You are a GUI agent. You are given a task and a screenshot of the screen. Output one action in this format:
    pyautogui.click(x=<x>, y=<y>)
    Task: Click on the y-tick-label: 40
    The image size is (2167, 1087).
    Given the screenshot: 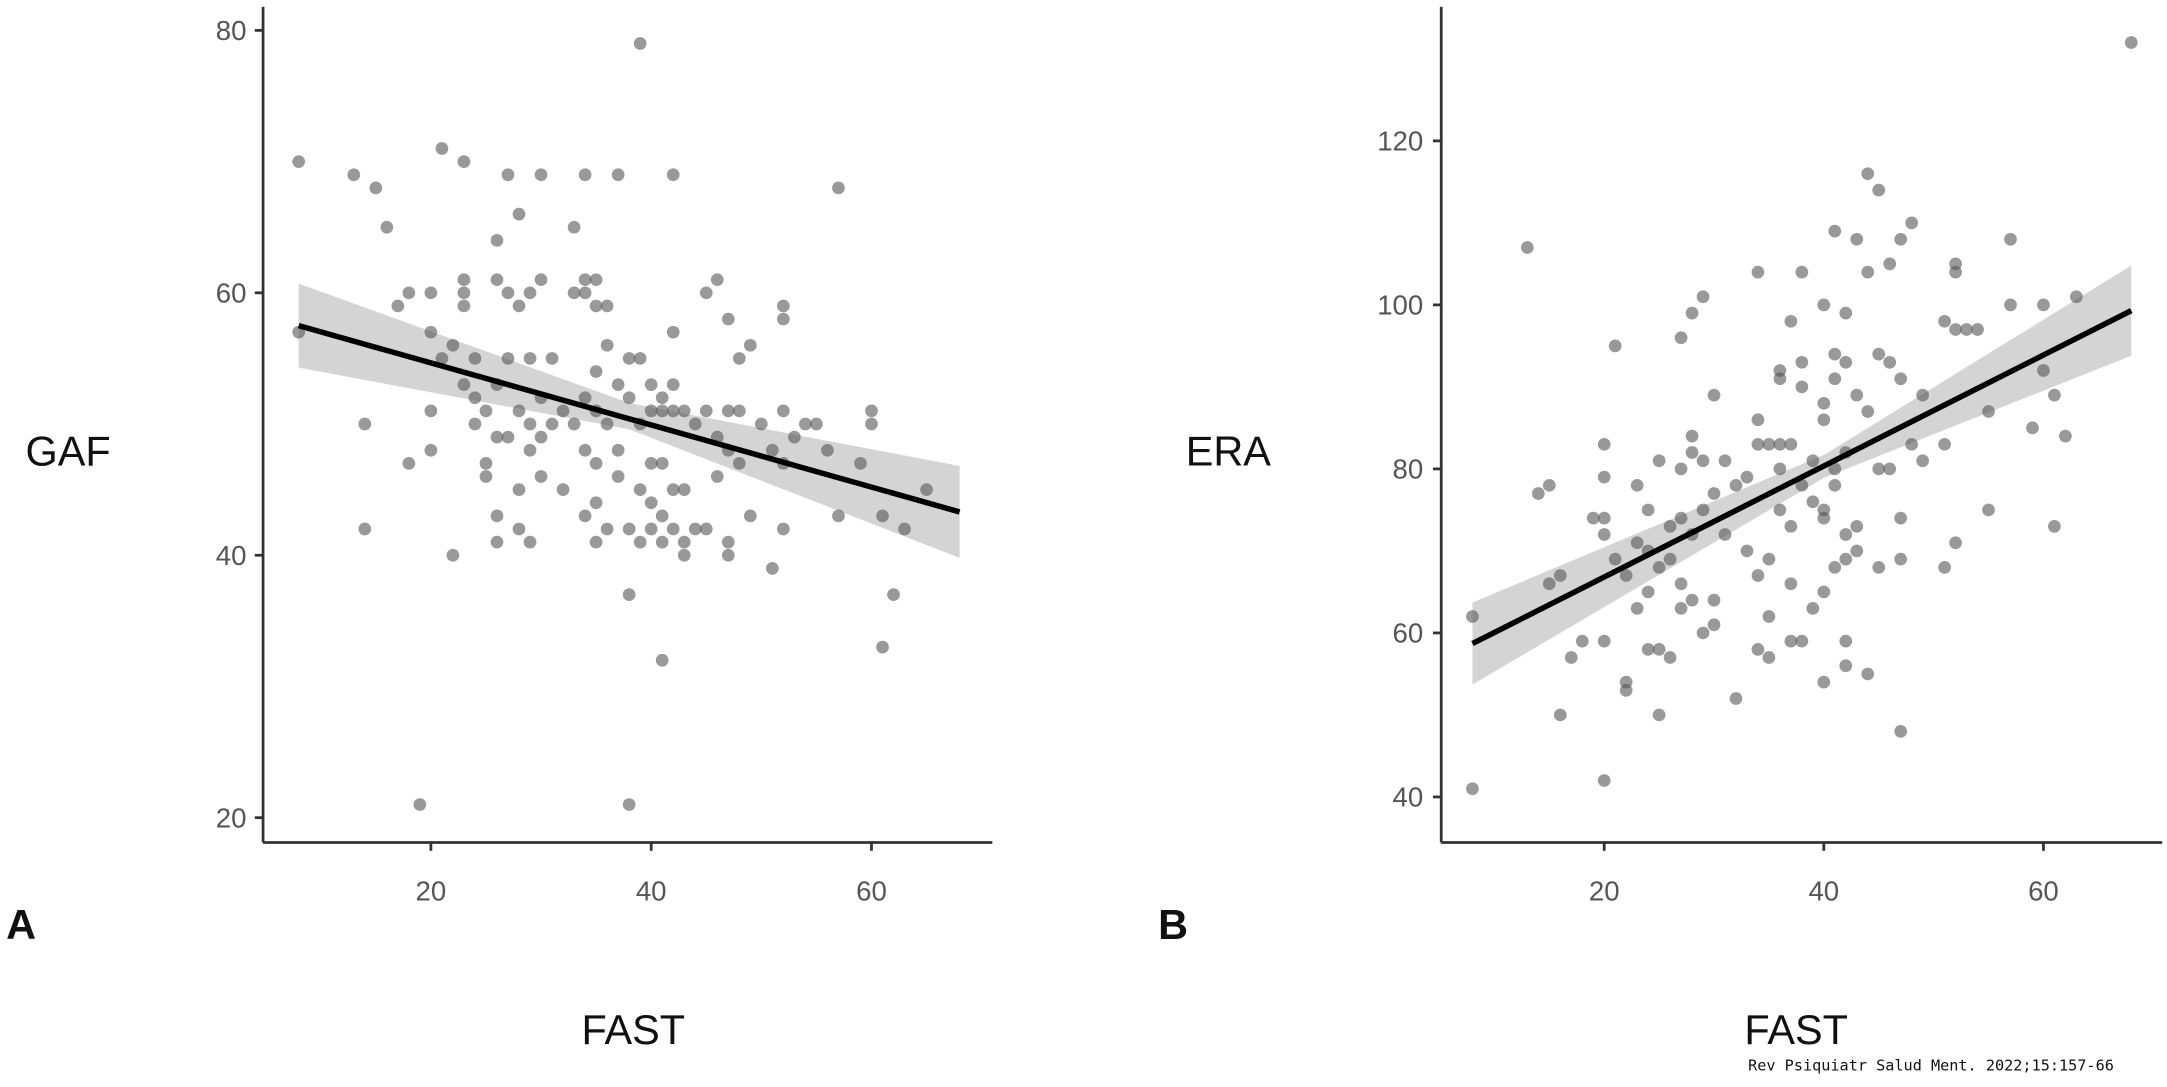 What is the action you would take?
    pyautogui.click(x=231, y=555)
    